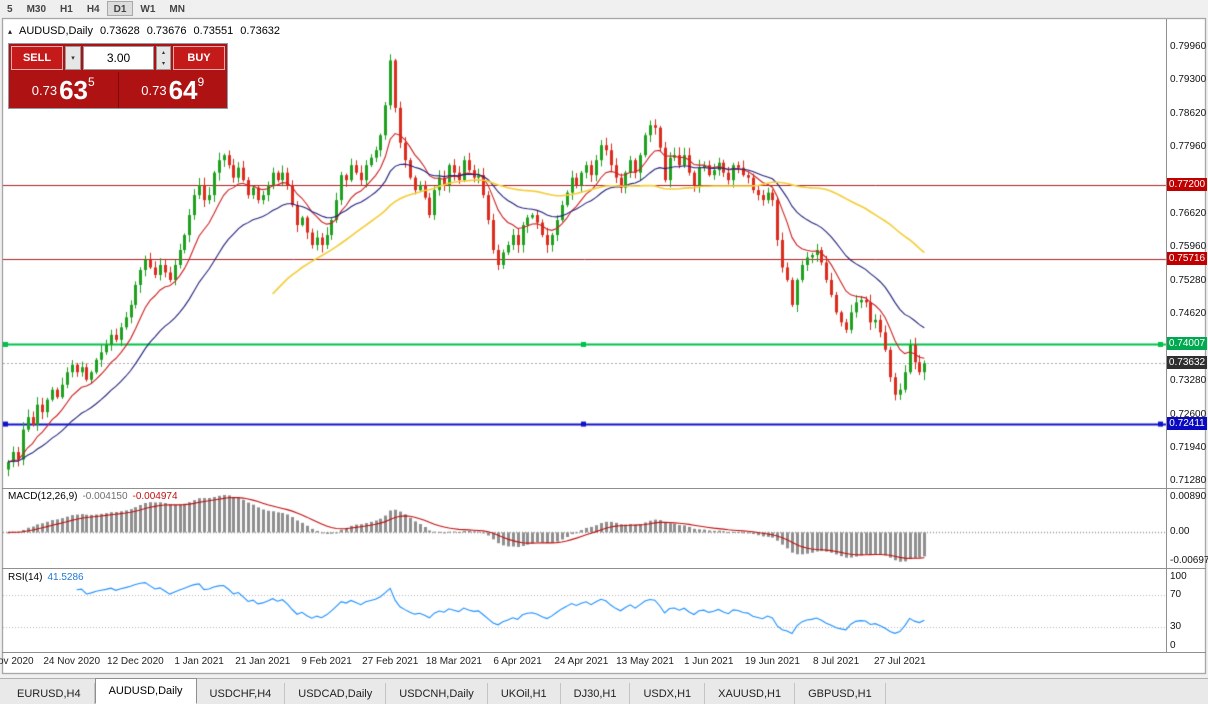 Image resolution: width=1208 pixels, height=704 pixels. Describe the element at coordinates (163, 52) in the screenshot. I see `spin-up-icon: ▴` at that location.